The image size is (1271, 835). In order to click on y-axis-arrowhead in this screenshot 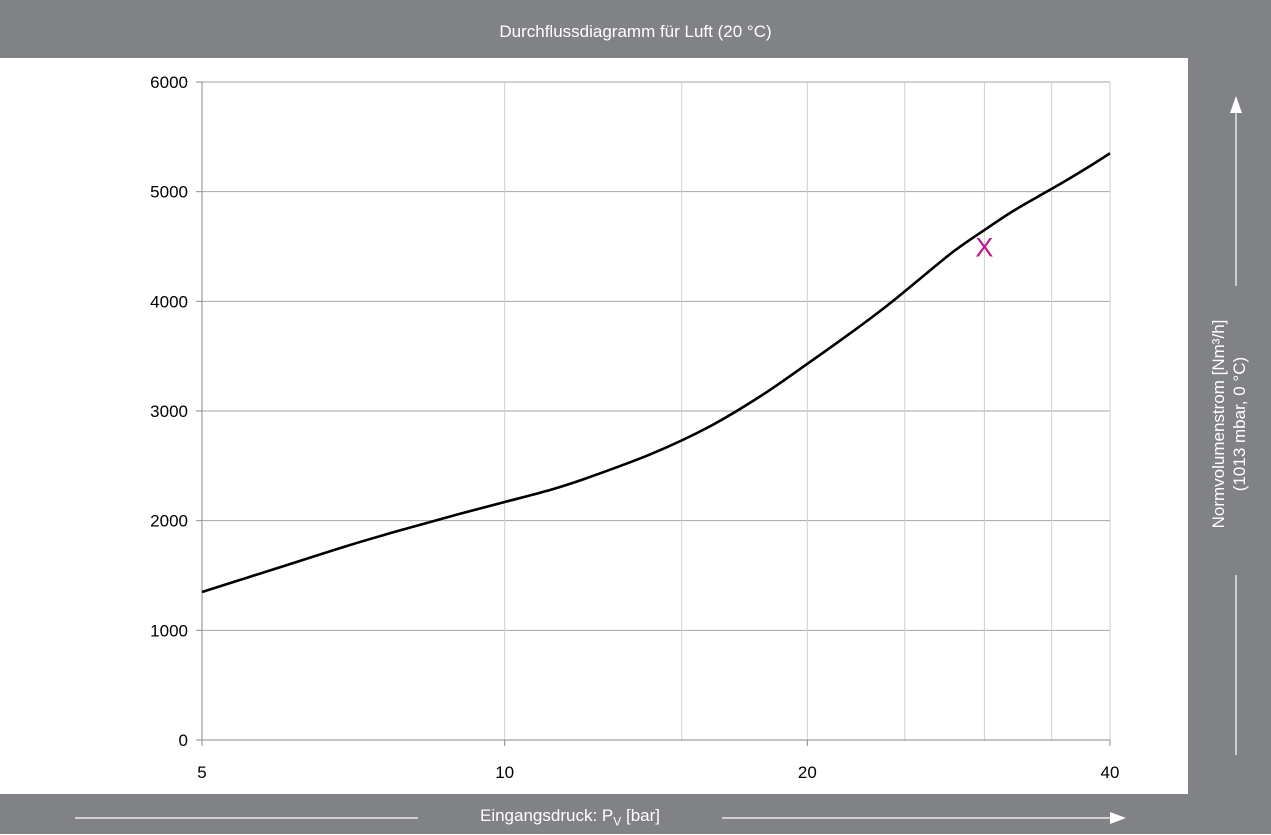, I will do `click(1236, 104)`.